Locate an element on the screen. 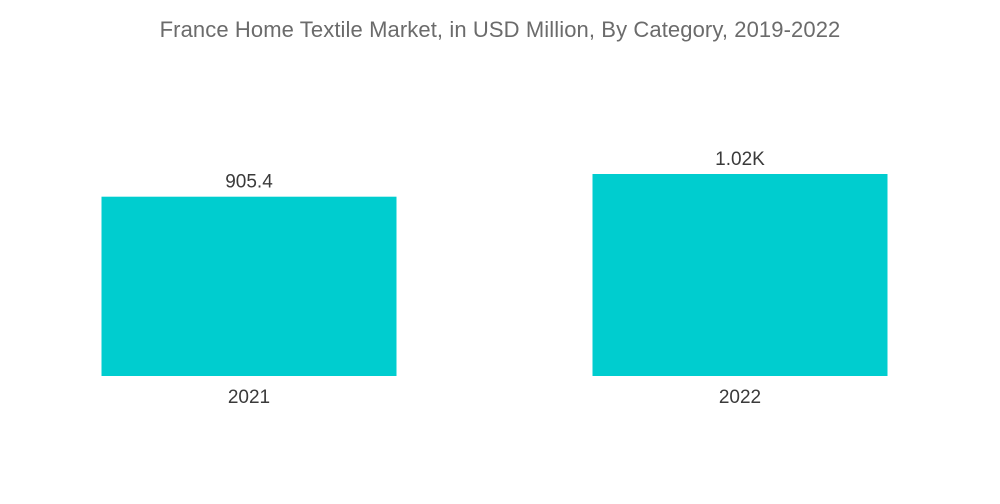  data-label-2021: 905.4 is located at coordinates (249, 182).